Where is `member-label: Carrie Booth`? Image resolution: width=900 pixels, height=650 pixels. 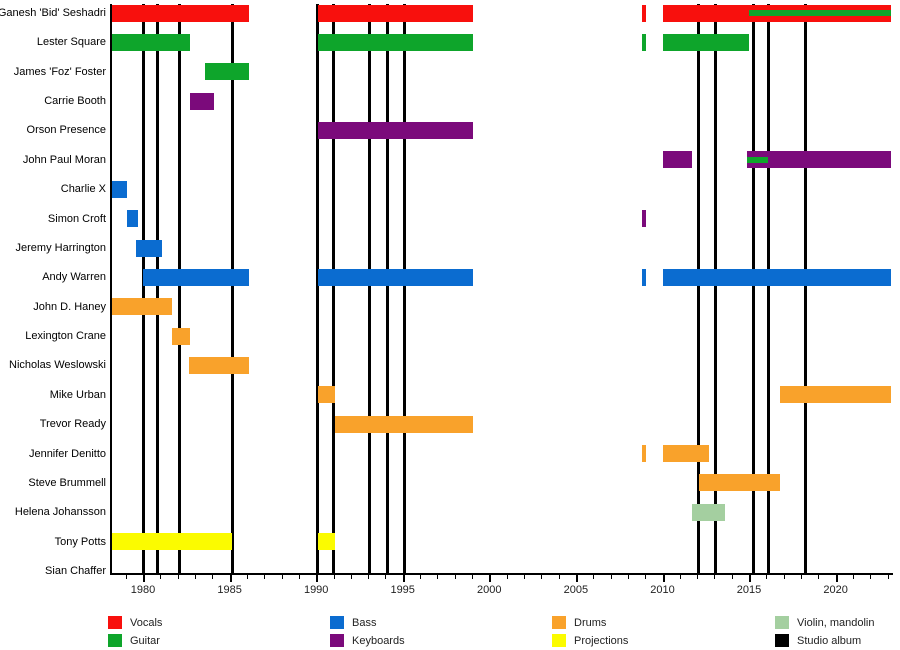
member-label: Carrie Booth is located at coordinates (75, 101).